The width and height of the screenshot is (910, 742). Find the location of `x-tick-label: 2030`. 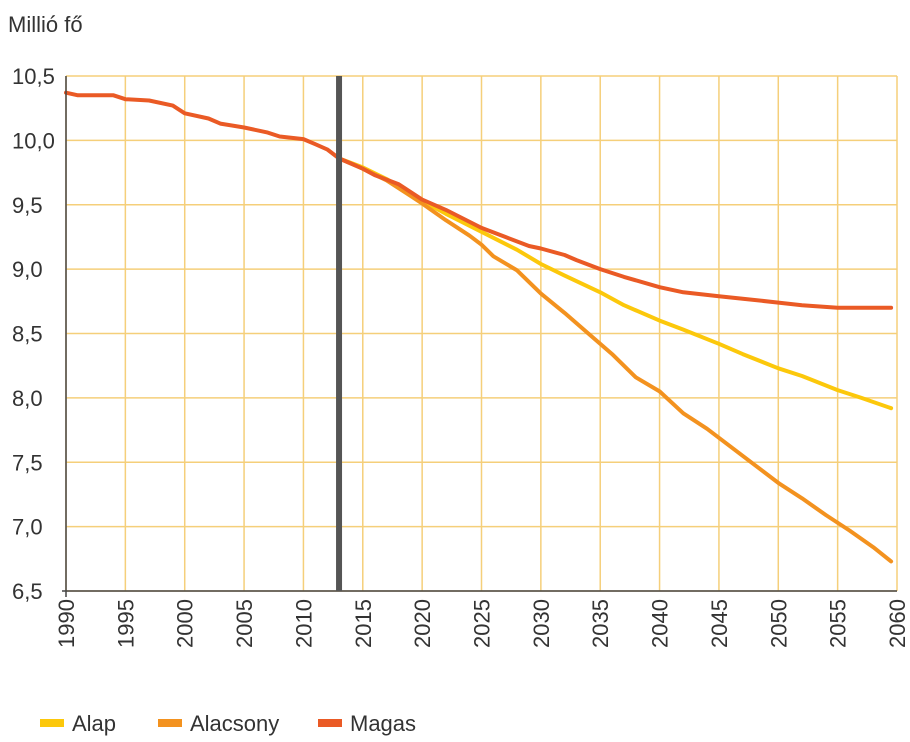

x-tick-label: 2030 is located at coordinates (541, 623).